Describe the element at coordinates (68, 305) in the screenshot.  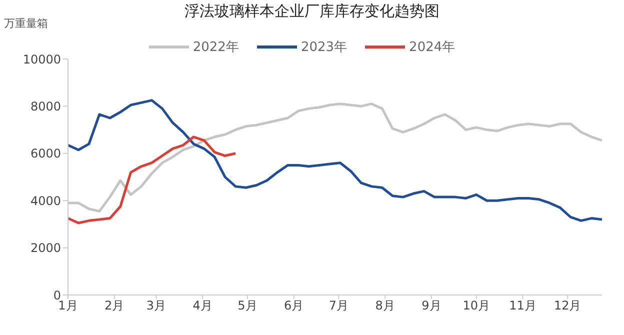
I see `x-tick-label: 1月` at that location.